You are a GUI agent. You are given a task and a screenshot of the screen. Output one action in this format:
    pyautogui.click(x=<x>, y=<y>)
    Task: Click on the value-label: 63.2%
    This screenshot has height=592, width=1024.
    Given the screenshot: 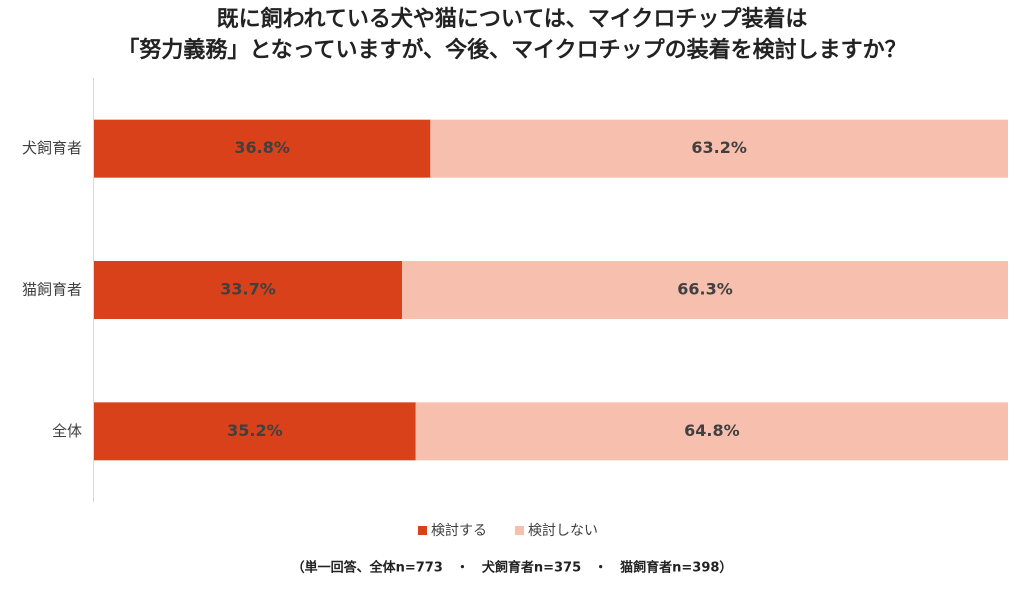 What is the action you would take?
    pyautogui.click(x=719, y=147)
    